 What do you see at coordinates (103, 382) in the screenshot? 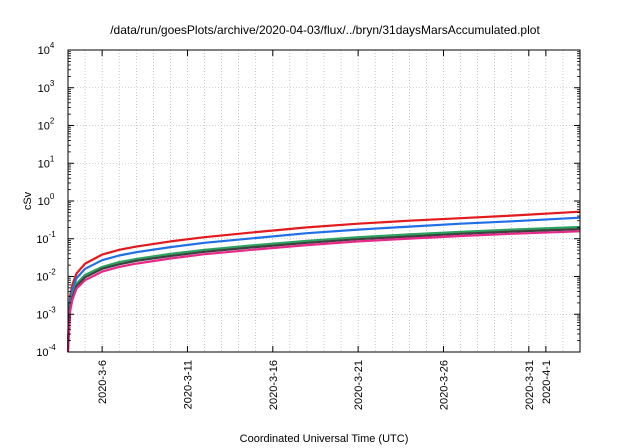
I see `x-tick-label: 2020-3-6` at bounding box center [103, 382].